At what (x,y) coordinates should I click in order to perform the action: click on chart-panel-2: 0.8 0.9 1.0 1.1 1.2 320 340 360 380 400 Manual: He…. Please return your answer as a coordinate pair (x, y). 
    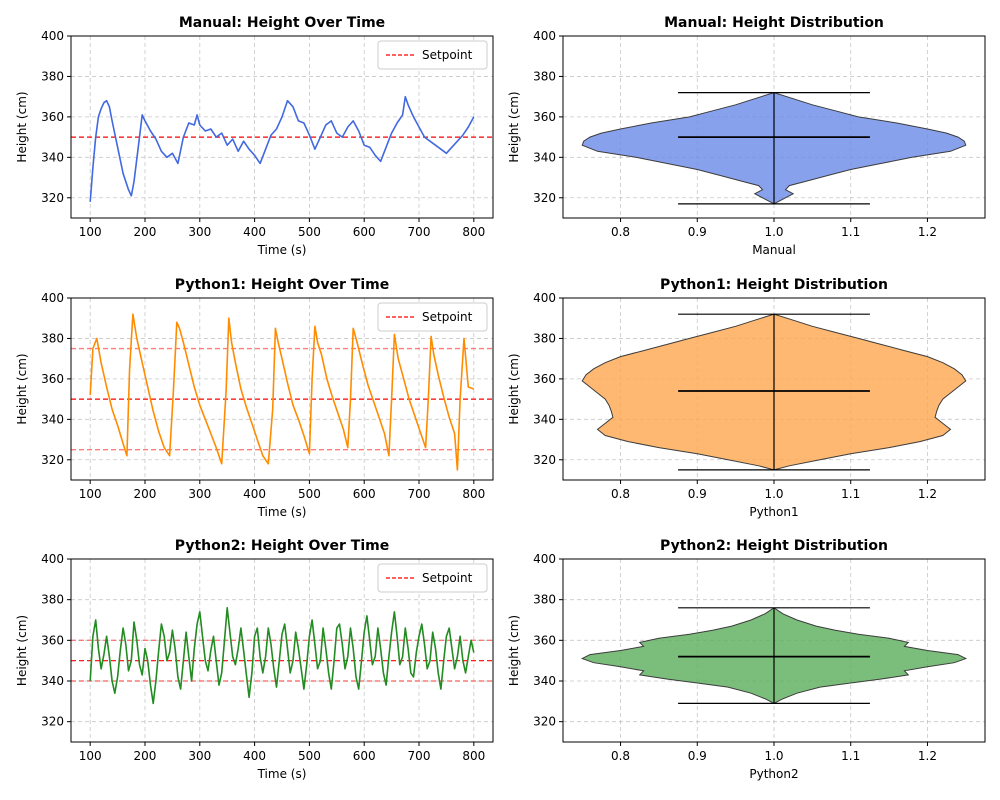
    Looking at the image, I should click on (746, 136).